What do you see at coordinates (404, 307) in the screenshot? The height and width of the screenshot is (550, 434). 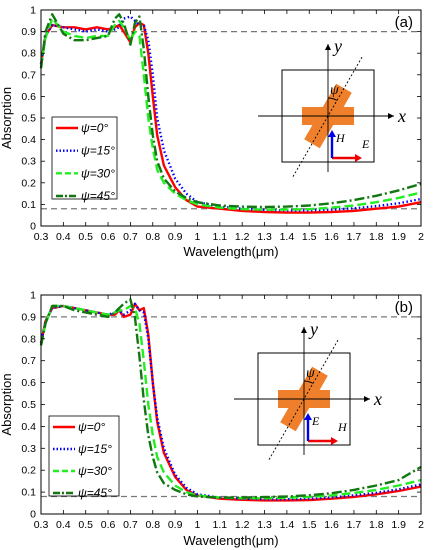 I see `panel-label: (b)` at bounding box center [404, 307].